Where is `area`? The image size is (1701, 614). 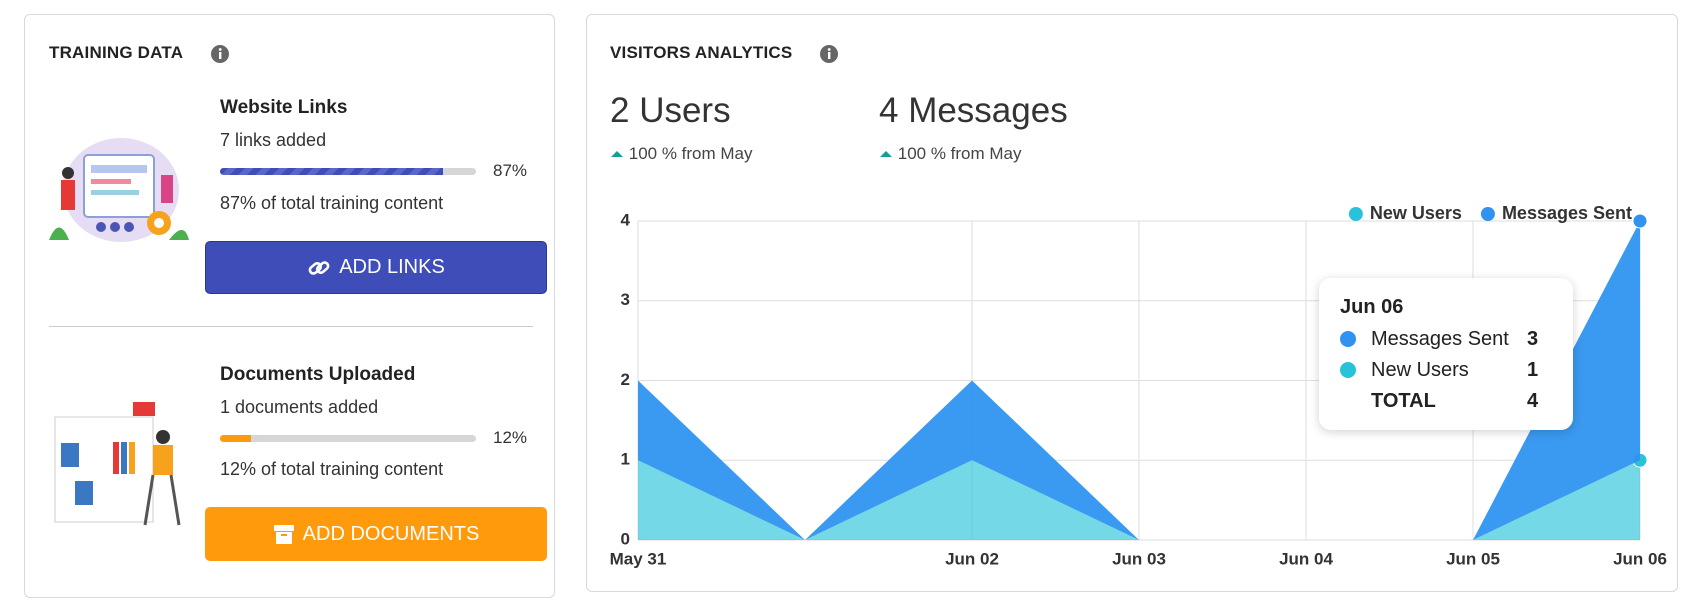 area is located at coordinates (1139, 500).